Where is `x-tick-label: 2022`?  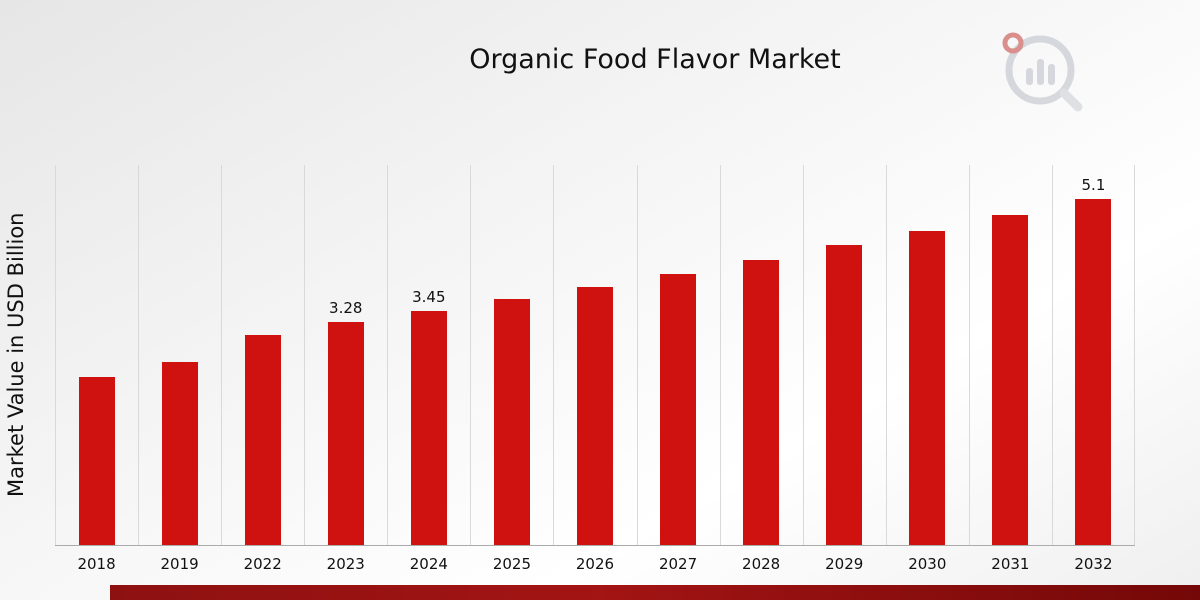 x-tick-label: 2022 is located at coordinates (262, 564).